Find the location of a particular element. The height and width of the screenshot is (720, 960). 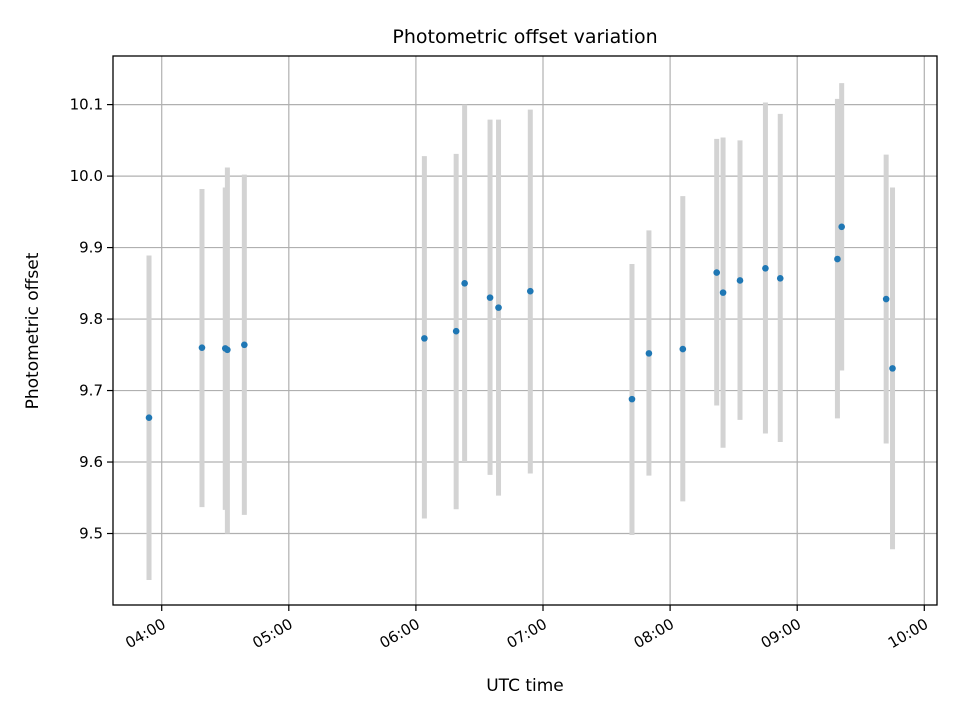

y-axis-label: Photometric offset is located at coordinates (33, 330).